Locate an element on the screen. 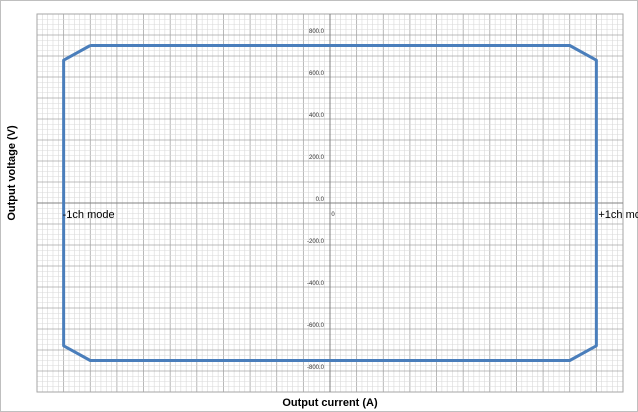  x-axis-title: Output current (A) is located at coordinates (330, 403).